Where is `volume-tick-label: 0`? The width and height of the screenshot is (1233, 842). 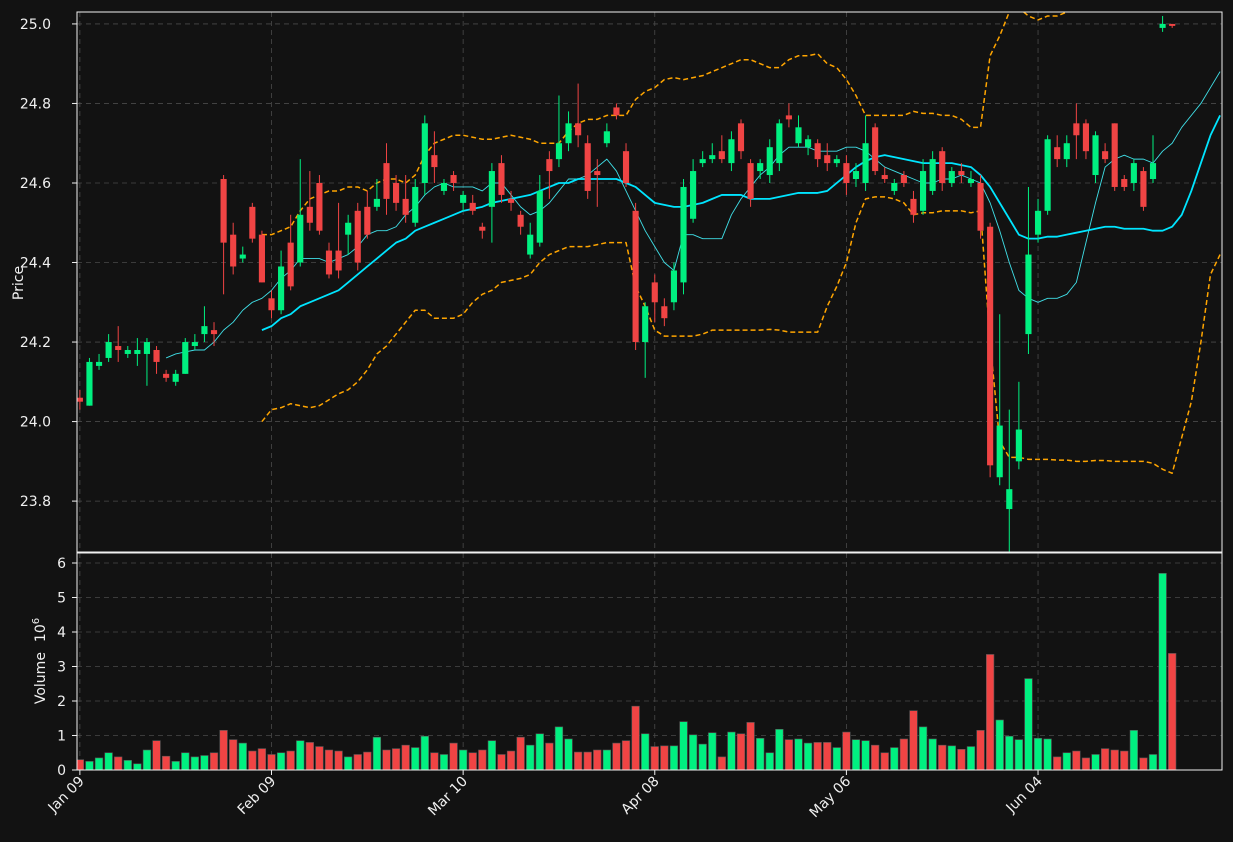
volume-tick-label: 0 is located at coordinates (61, 771).